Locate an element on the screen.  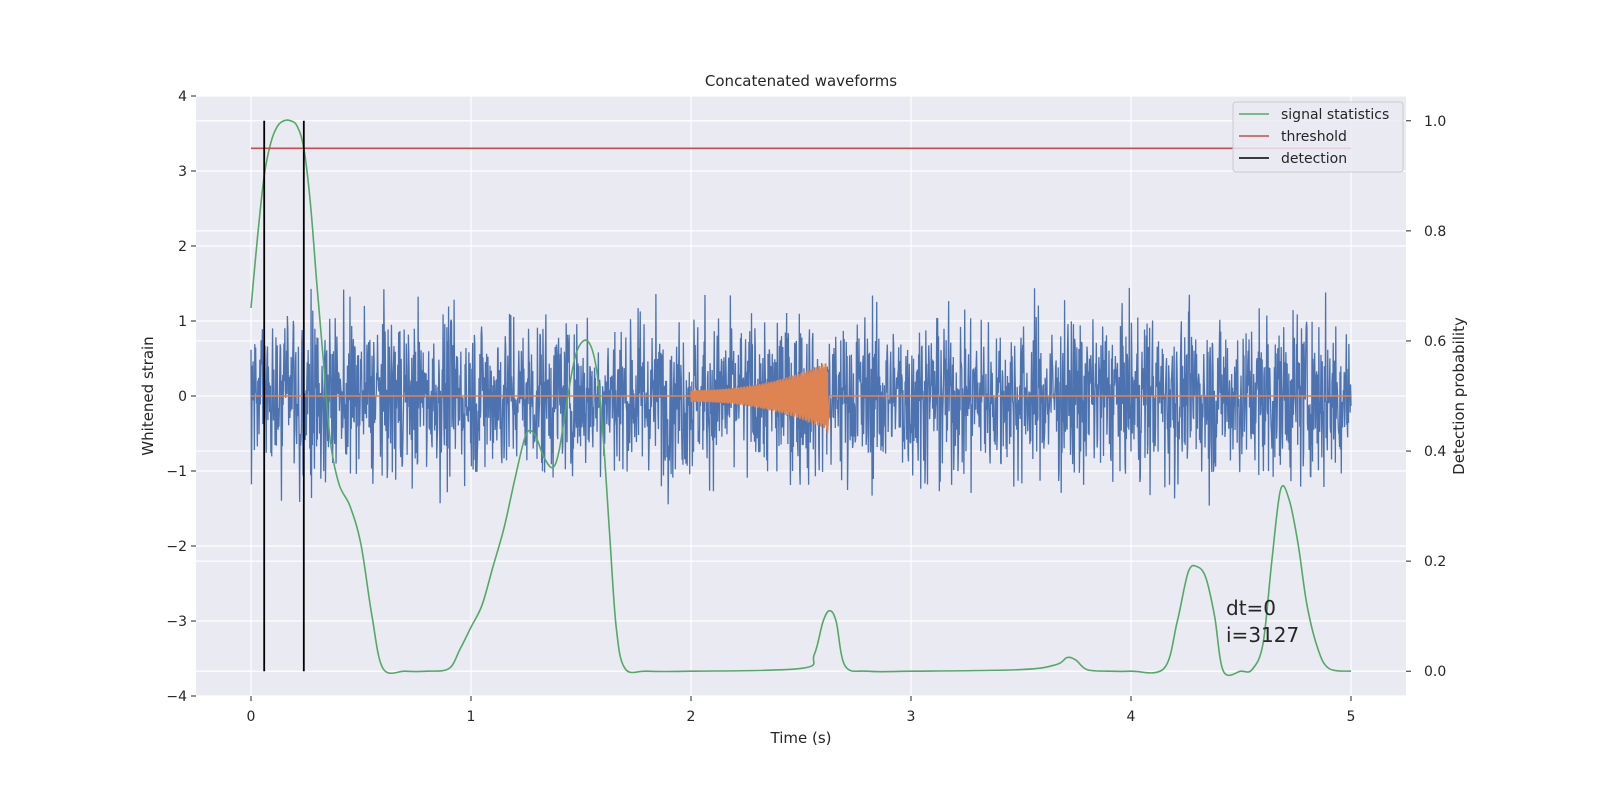
x-tick-label: 3 is located at coordinates (911, 717).